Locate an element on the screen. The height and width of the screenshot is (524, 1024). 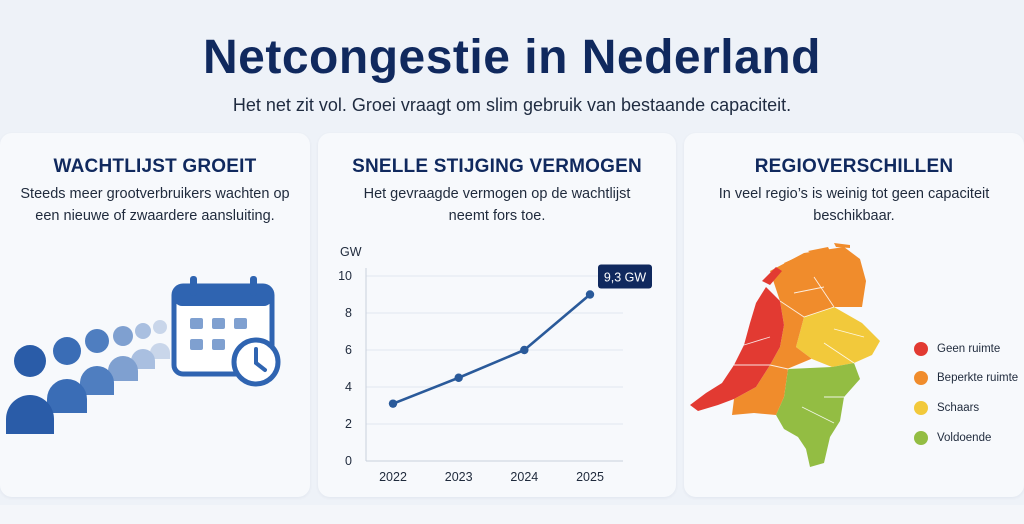
map-region-no-capacity is located at coordinates (737, 349).